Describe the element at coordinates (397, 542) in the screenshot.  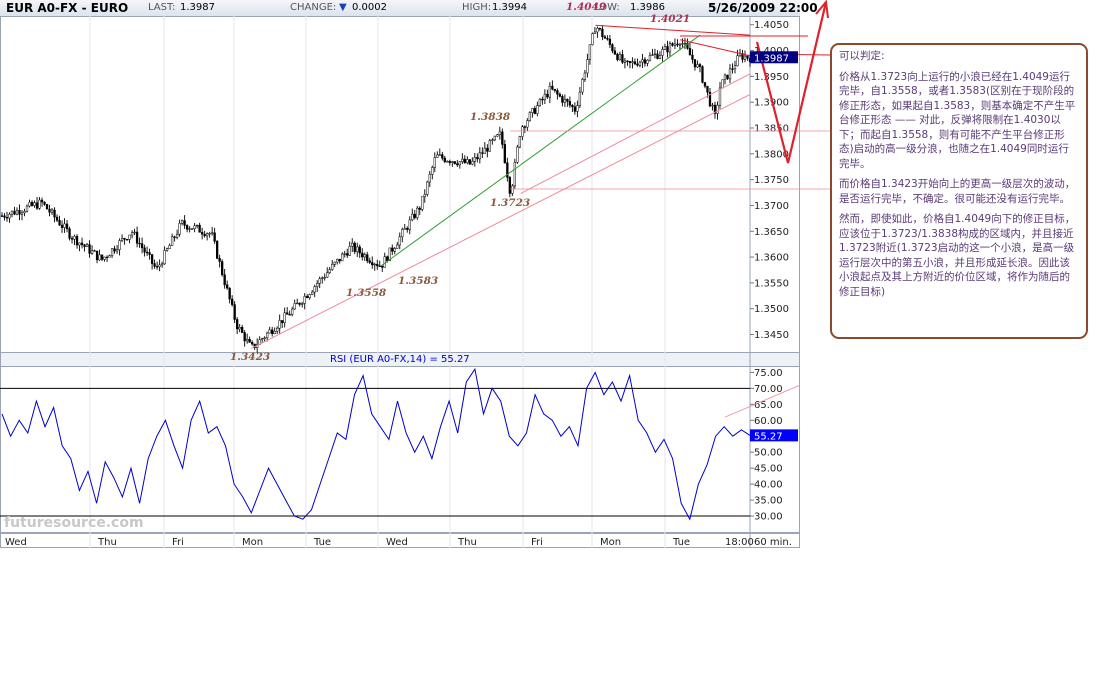
I see `x-axis-label: Wed` at that location.